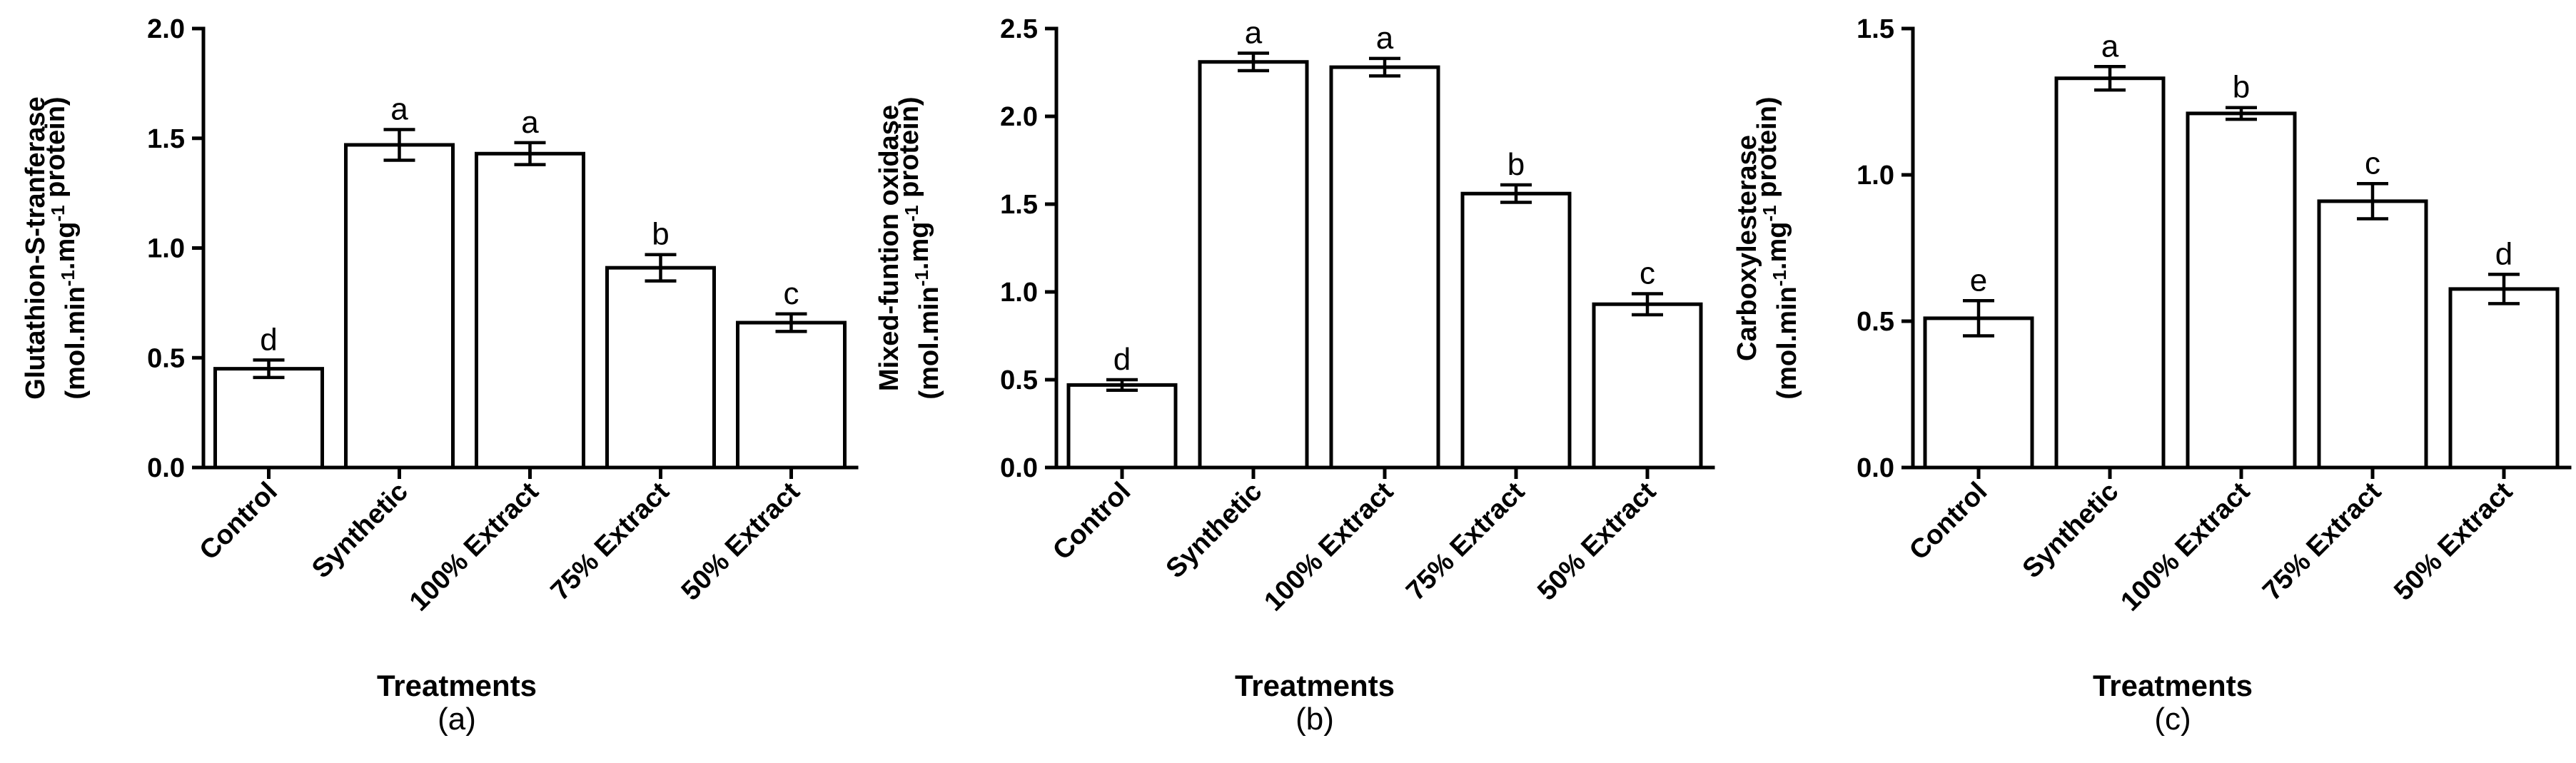 The image size is (2576, 763). Describe the element at coordinates (1019, 29) in the screenshot. I see `y-tick-label: 2.5` at that location.